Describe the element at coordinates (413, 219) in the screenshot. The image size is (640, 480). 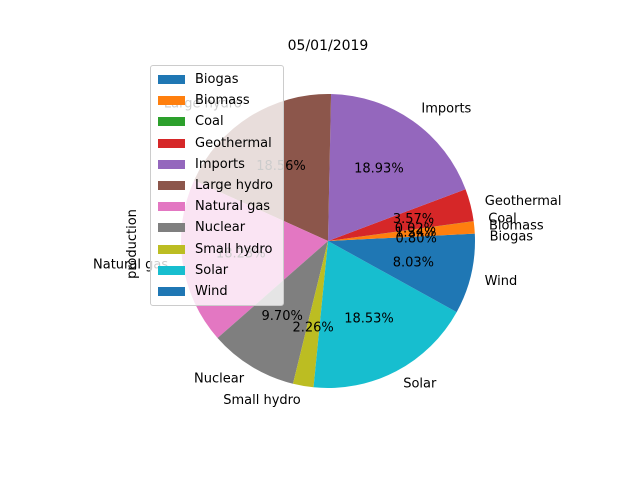
I see `slice-percent-label: 3.57%` at that location.